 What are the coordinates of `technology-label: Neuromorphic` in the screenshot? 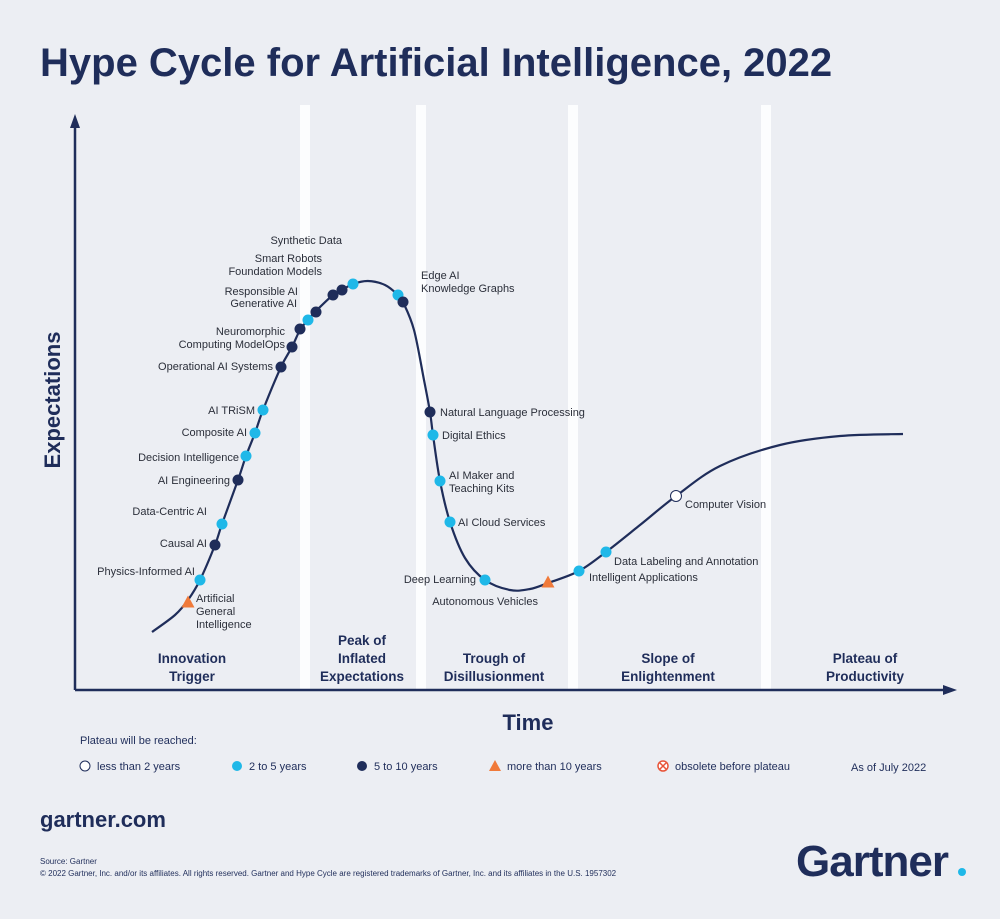 It's located at (251, 332).